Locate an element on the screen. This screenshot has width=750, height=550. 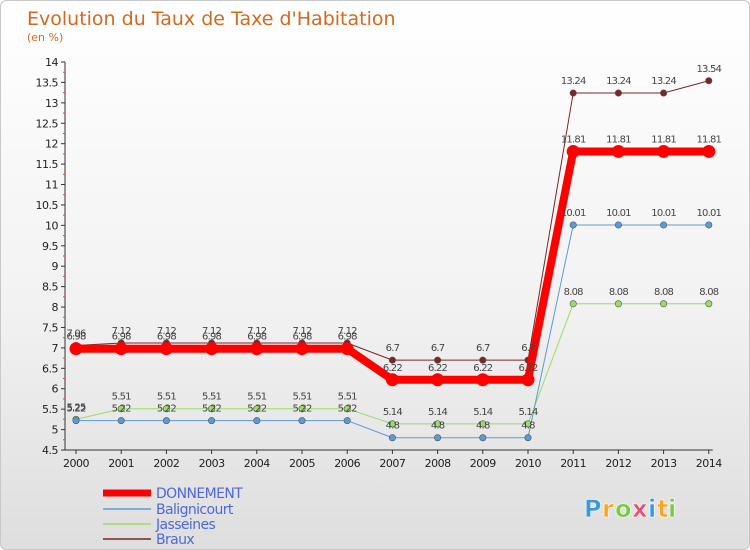
logo-letter: P is located at coordinates (593, 509).